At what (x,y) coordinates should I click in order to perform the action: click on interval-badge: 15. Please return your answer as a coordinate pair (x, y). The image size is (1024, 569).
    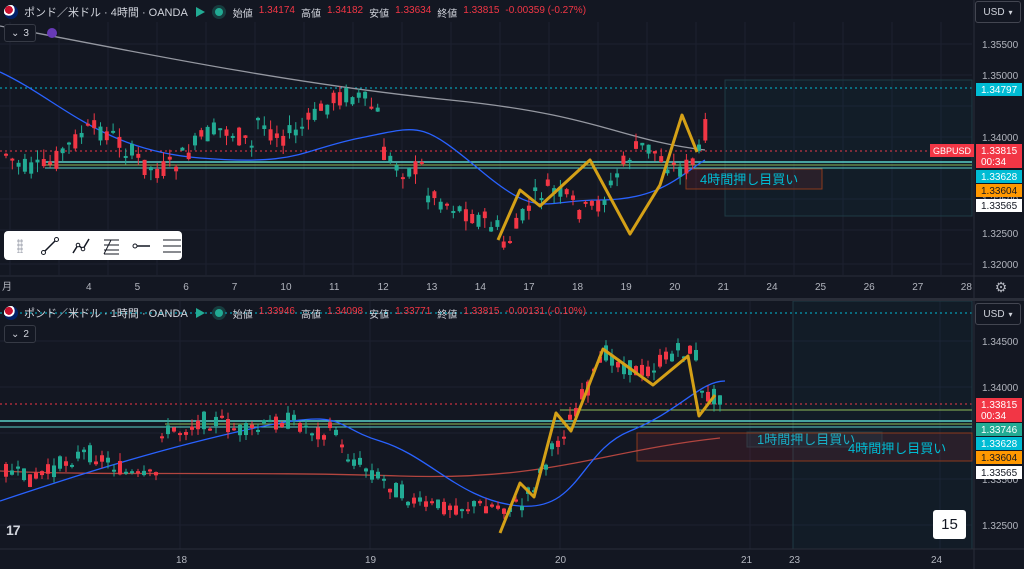
    Looking at the image, I should click on (949, 524).